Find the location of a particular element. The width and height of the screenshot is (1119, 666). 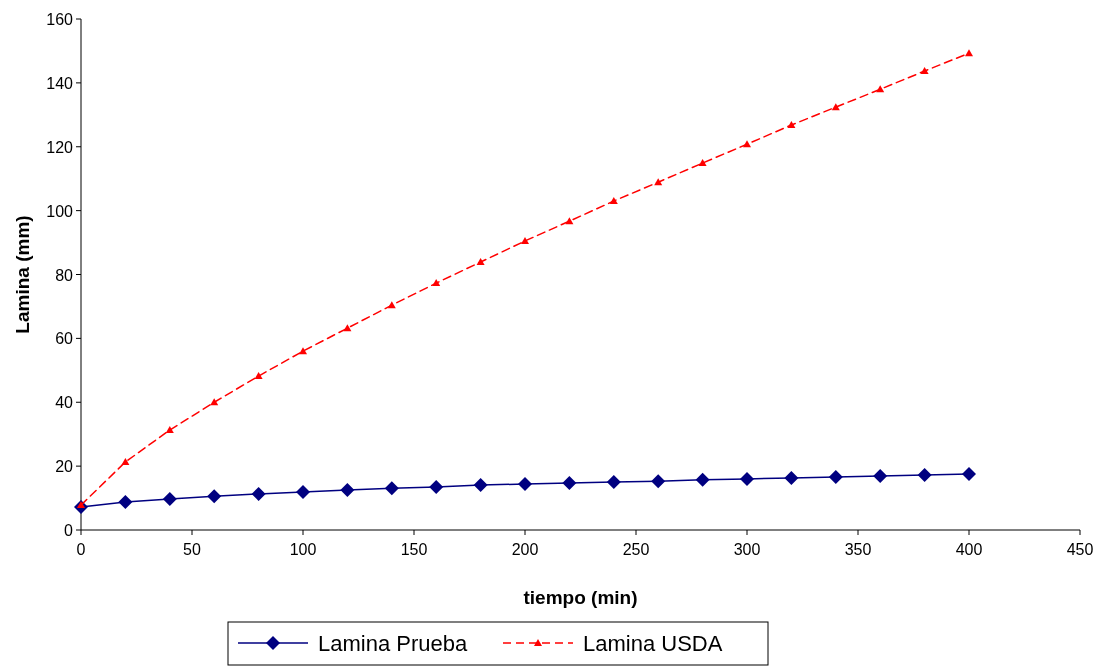

y-tick-label: 60 is located at coordinates (64, 339).